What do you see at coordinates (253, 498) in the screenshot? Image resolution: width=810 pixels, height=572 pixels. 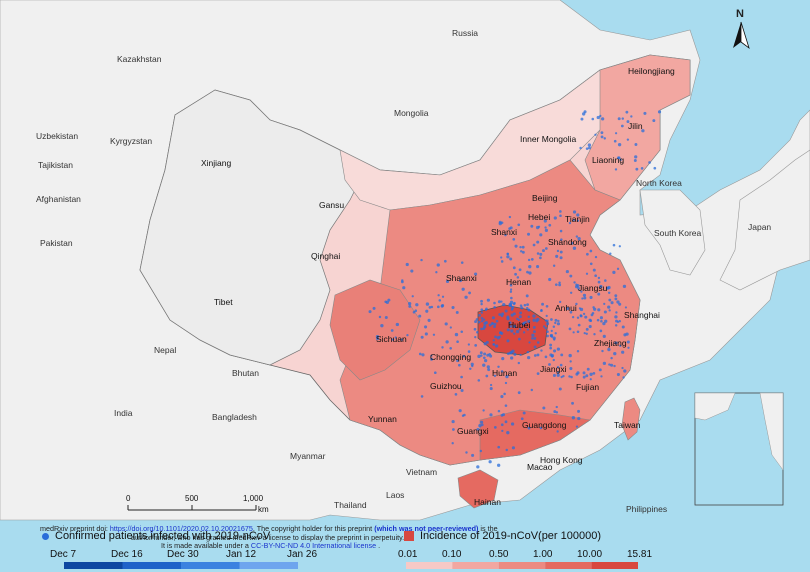 I see `scale-label-1000: 1,000` at bounding box center [253, 498].